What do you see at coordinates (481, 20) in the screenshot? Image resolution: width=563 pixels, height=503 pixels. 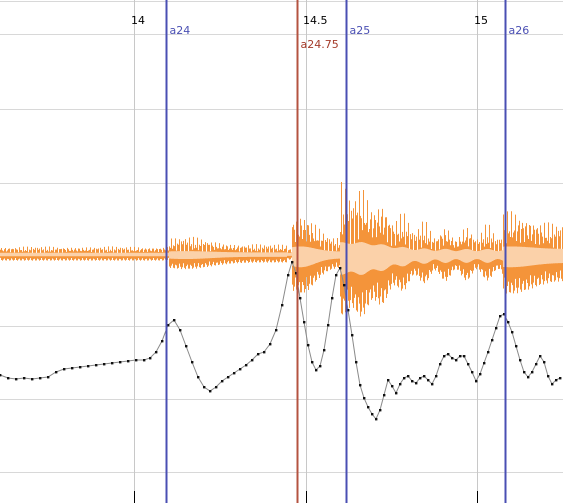 I see `time-tick-label: 15` at bounding box center [481, 20].